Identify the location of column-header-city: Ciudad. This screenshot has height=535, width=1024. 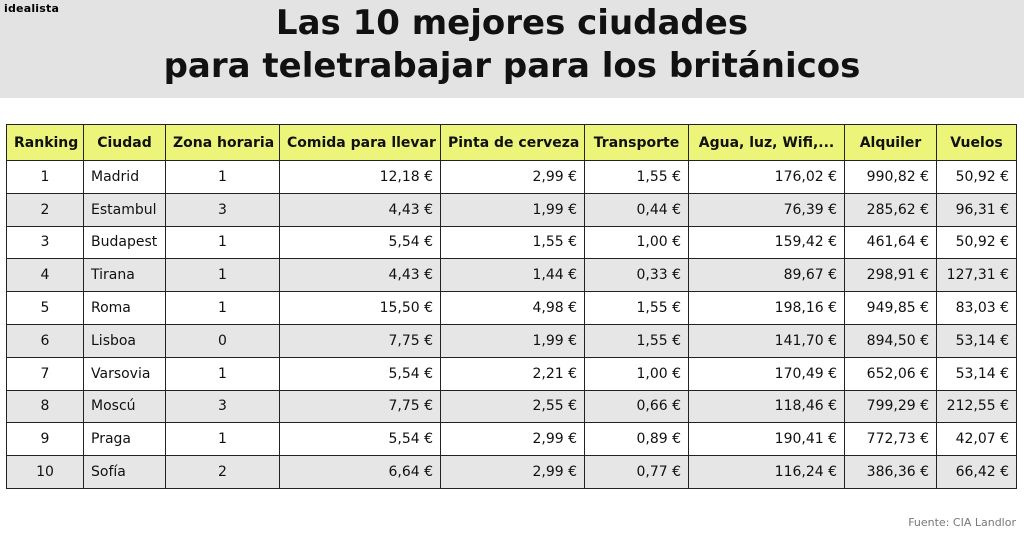
(124, 142).